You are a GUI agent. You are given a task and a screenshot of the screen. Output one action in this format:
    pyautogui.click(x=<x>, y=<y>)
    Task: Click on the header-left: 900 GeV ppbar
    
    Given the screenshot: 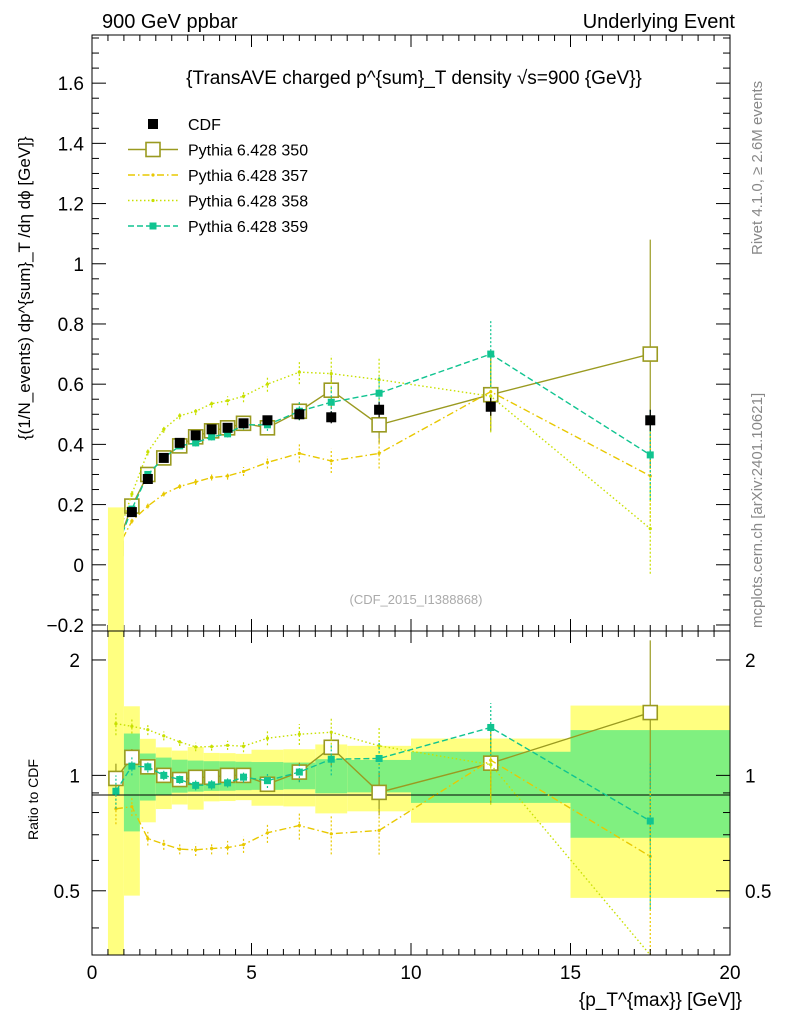 What is the action you would take?
    pyautogui.click(x=170, y=22)
    